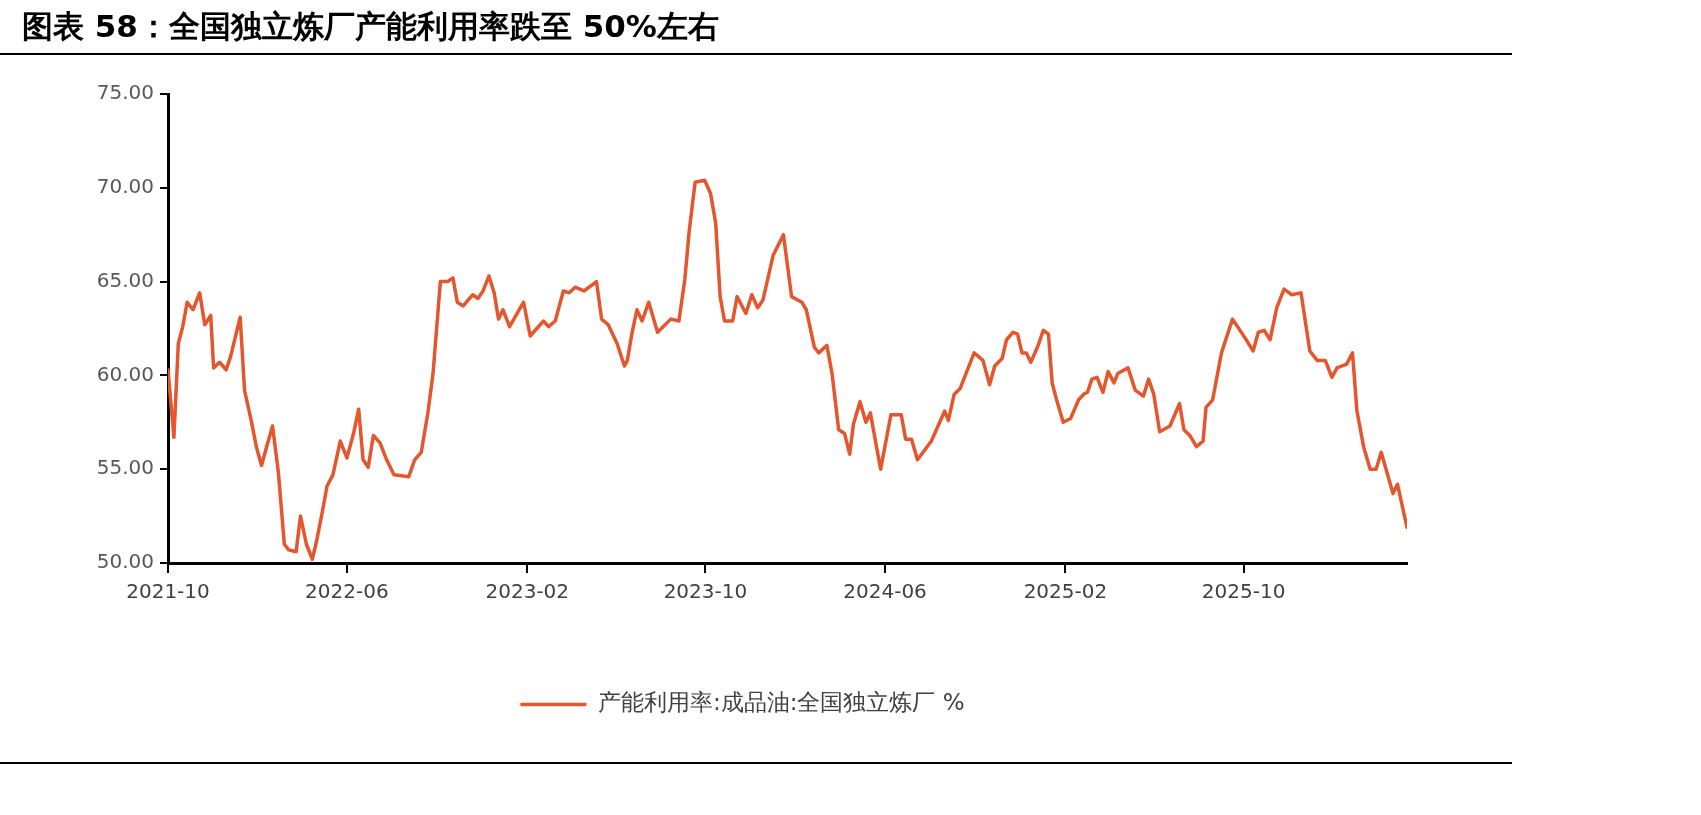 The height and width of the screenshot is (815, 1701). What do you see at coordinates (125, 92) in the screenshot?
I see `y-tick-label: 75.00` at bounding box center [125, 92].